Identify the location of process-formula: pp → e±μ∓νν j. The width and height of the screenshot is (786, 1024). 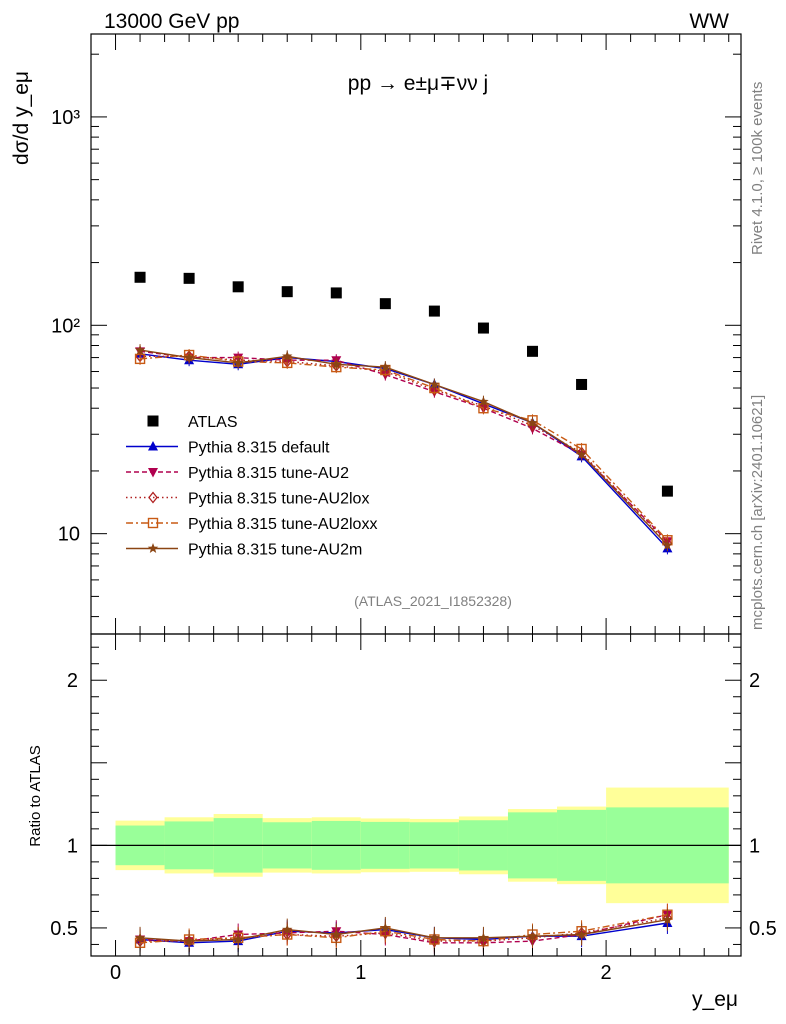
(418, 83).